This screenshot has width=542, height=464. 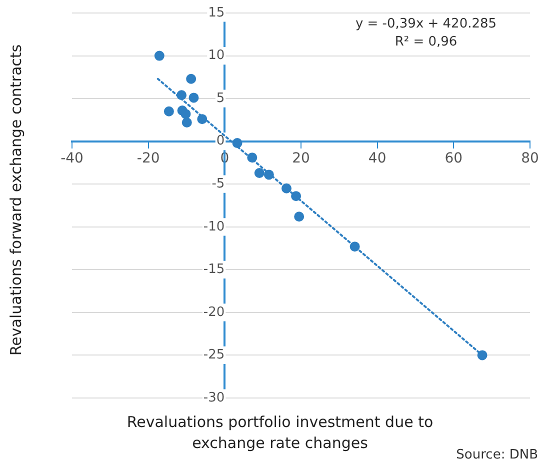 What do you see at coordinates (301, 158) in the screenshot?
I see `x-tick-label: 20` at bounding box center [301, 158].